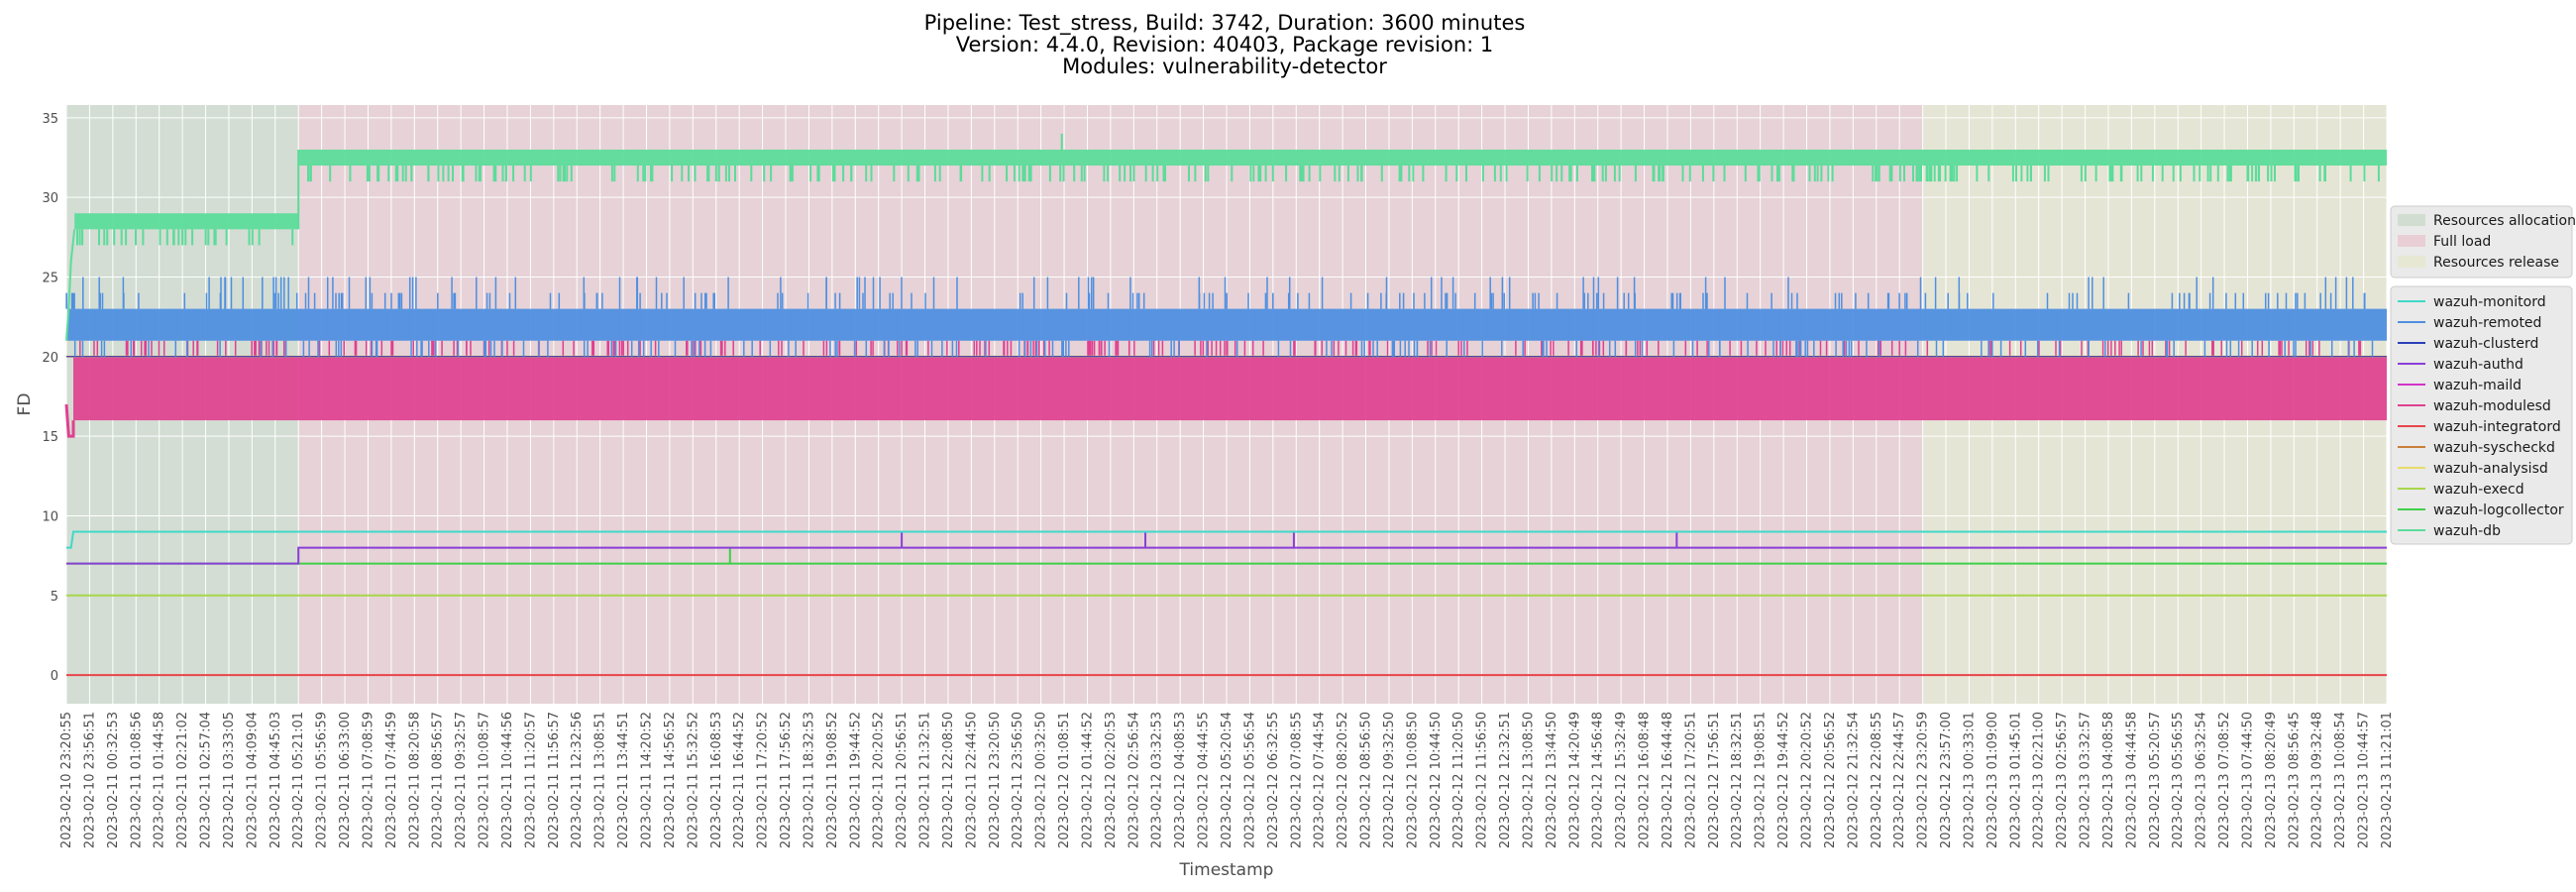 Image resolution: width=2576 pixels, height=892 pixels. What do you see at coordinates (1738, 780) in the screenshot?
I see `x-tick-label: 2023-02-12 18:32:51` at bounding box center [1738, 780].